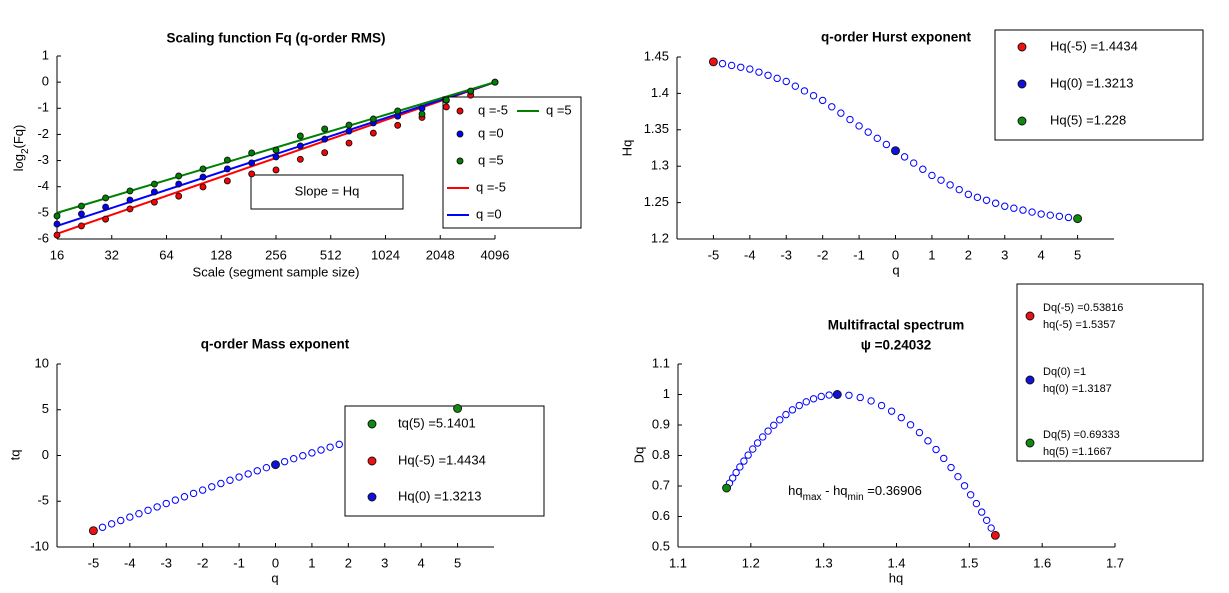  What do you see at coordinates (239, 562) in the screenshot?
I see `x-tick-label: -1` at bounding box center [239, 562].